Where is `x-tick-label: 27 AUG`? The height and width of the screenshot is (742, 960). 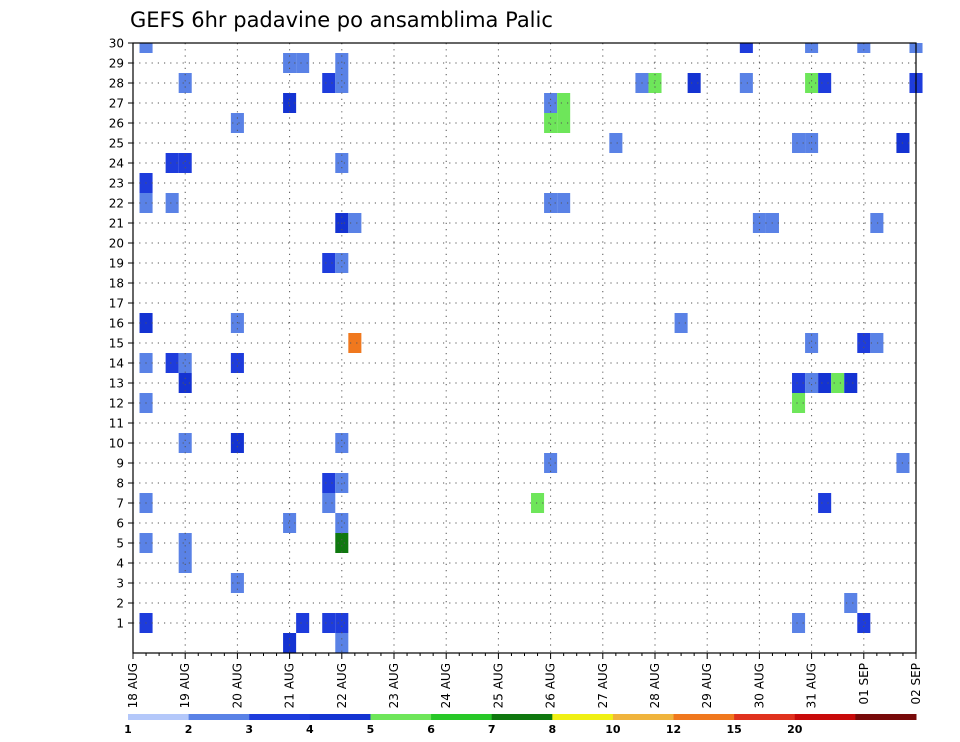
x-tick-label: 27 AUG is located at coordinates (603, 685).